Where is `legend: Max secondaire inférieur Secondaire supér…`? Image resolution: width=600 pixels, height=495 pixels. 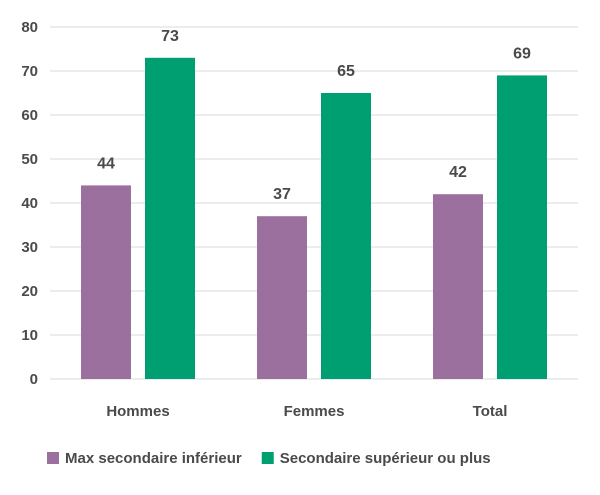 legend: Max secondaire inférieur Secondaire supér… is located at coordinates (269, 458).